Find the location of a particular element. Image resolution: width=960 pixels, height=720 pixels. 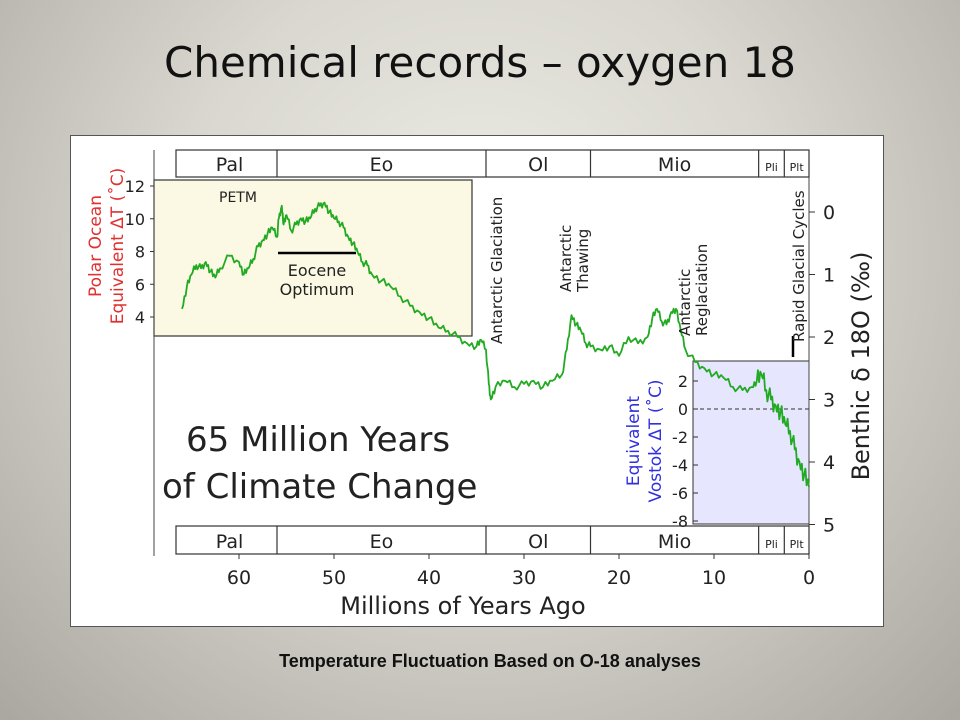

x-tick-label: 60 is located at coordinates (239, 578).